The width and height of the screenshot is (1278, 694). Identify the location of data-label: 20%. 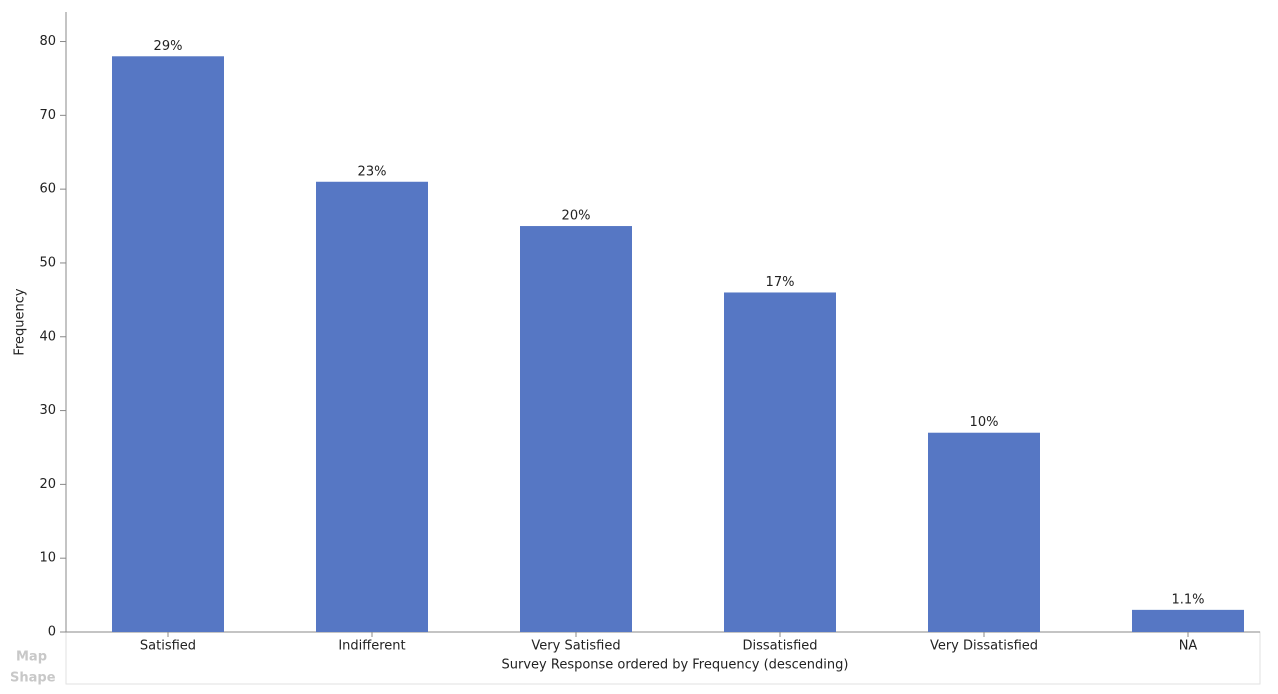
(576, 216).